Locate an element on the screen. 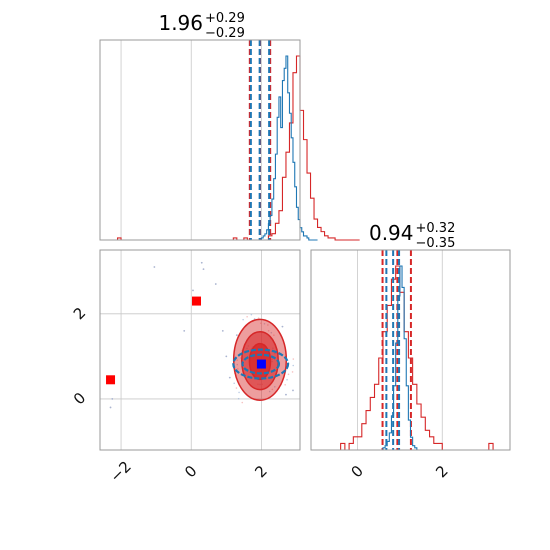 This screenshot has height=550, width=550. x-tick-label-0: −2 is located at coordinates (121, 471).